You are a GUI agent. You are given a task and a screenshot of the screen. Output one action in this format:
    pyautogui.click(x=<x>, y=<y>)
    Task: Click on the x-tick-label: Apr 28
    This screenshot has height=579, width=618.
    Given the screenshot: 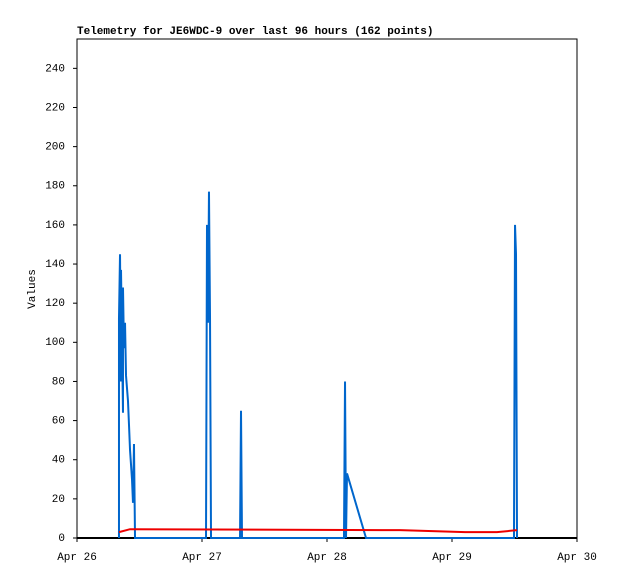 What is the action you would take?
    pyautogui.click(x=327, y=558)
    